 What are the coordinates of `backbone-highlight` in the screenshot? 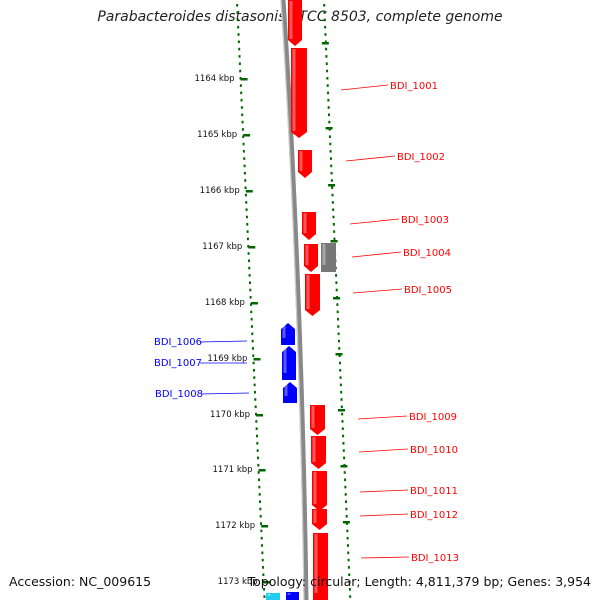 It's located at (292, 300).